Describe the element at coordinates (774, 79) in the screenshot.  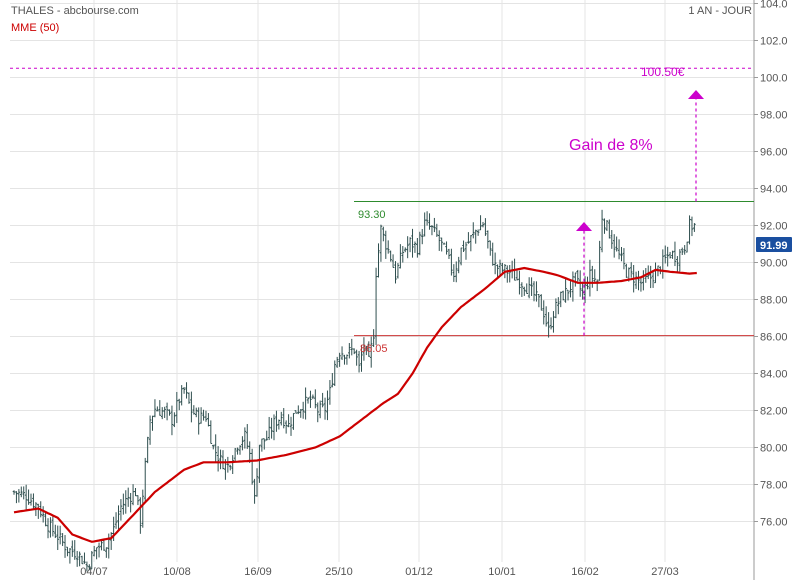
I see `y-tick-label: 100.0` at that location.